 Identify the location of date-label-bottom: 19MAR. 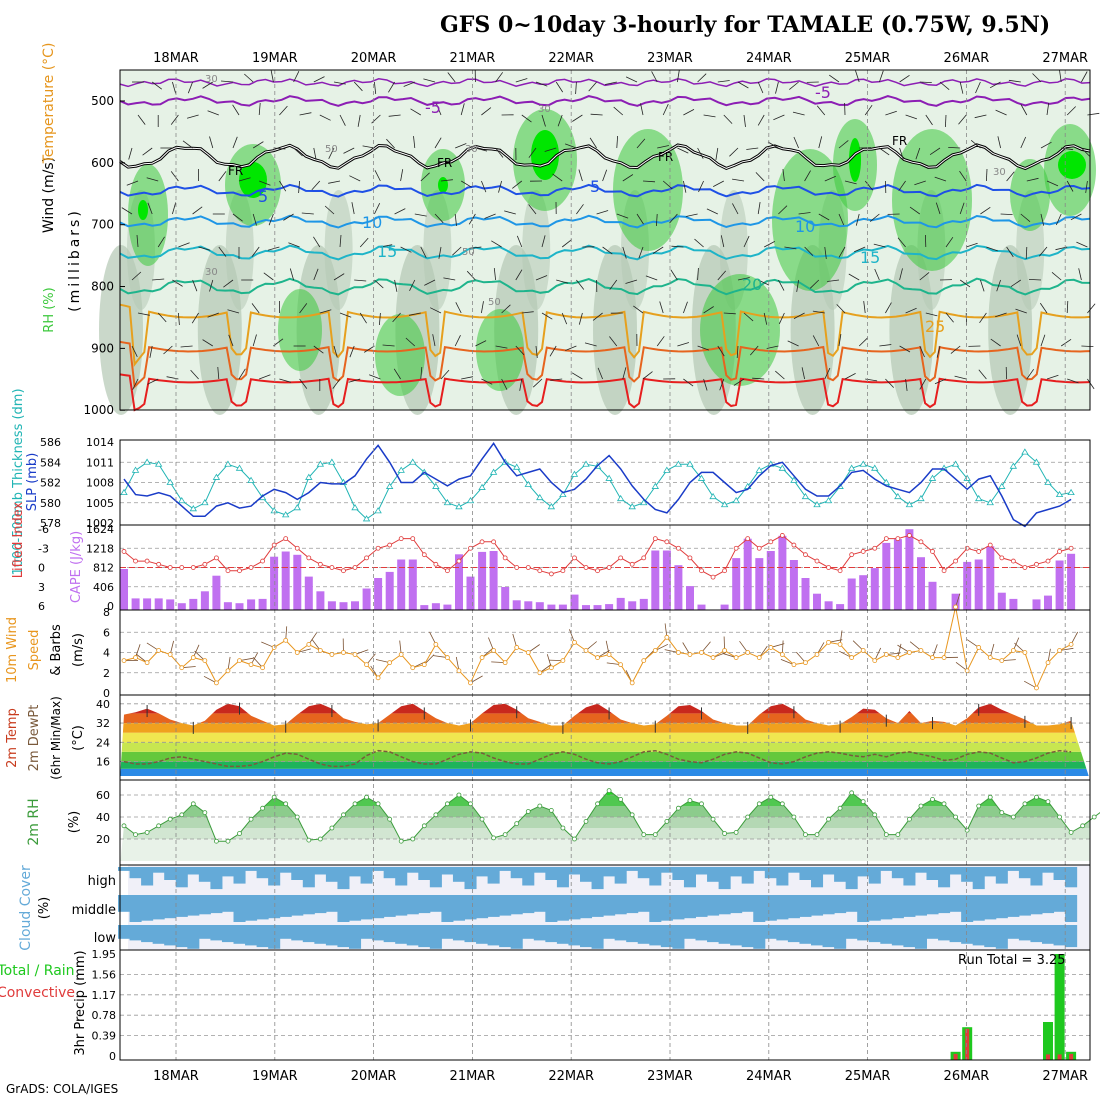
(275, 1076).